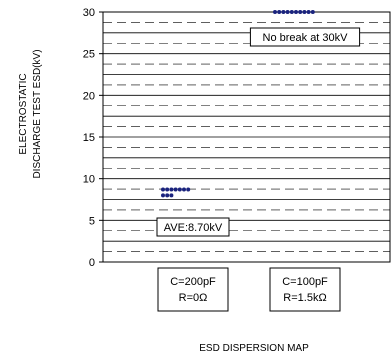 Image resolution: width=391 pixels, height=360 pixels. What do you see at coordinates (89, 13) in the screenshot?
I see `y-tick-label: 30` at bounding box center [89, 13].